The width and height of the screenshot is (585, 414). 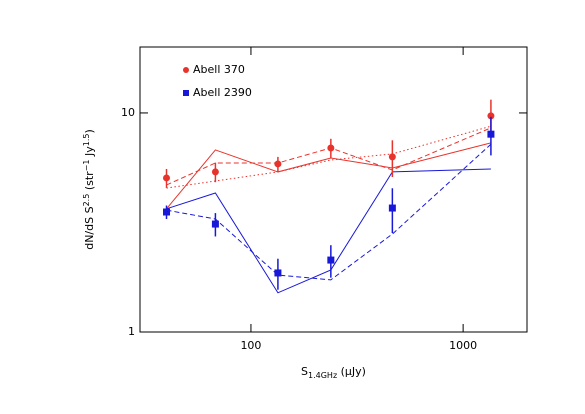 I want to click on y-tick-label: 1, so click(x=131, y=331).